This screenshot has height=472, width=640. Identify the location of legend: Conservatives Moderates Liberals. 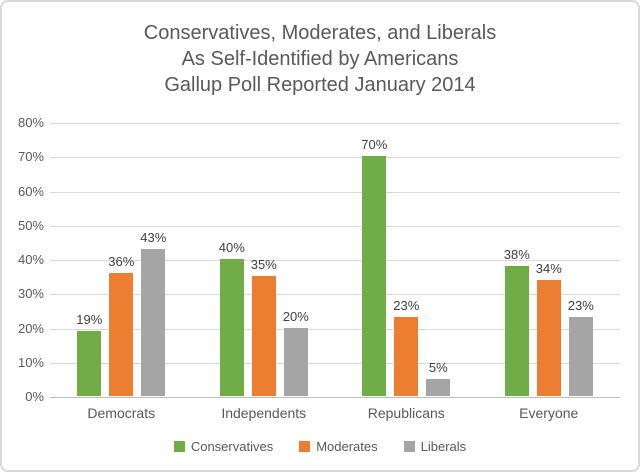
(320, 446).